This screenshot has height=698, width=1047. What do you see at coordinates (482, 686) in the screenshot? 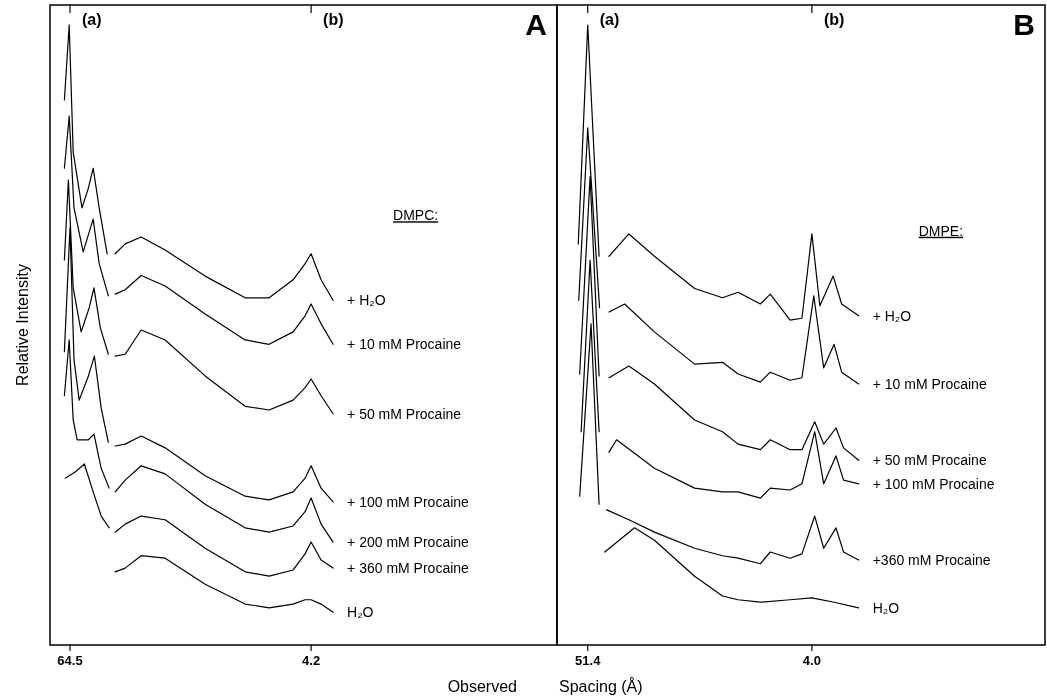
I see `x-axis-title: Observed` at bounding box center [482, 686].